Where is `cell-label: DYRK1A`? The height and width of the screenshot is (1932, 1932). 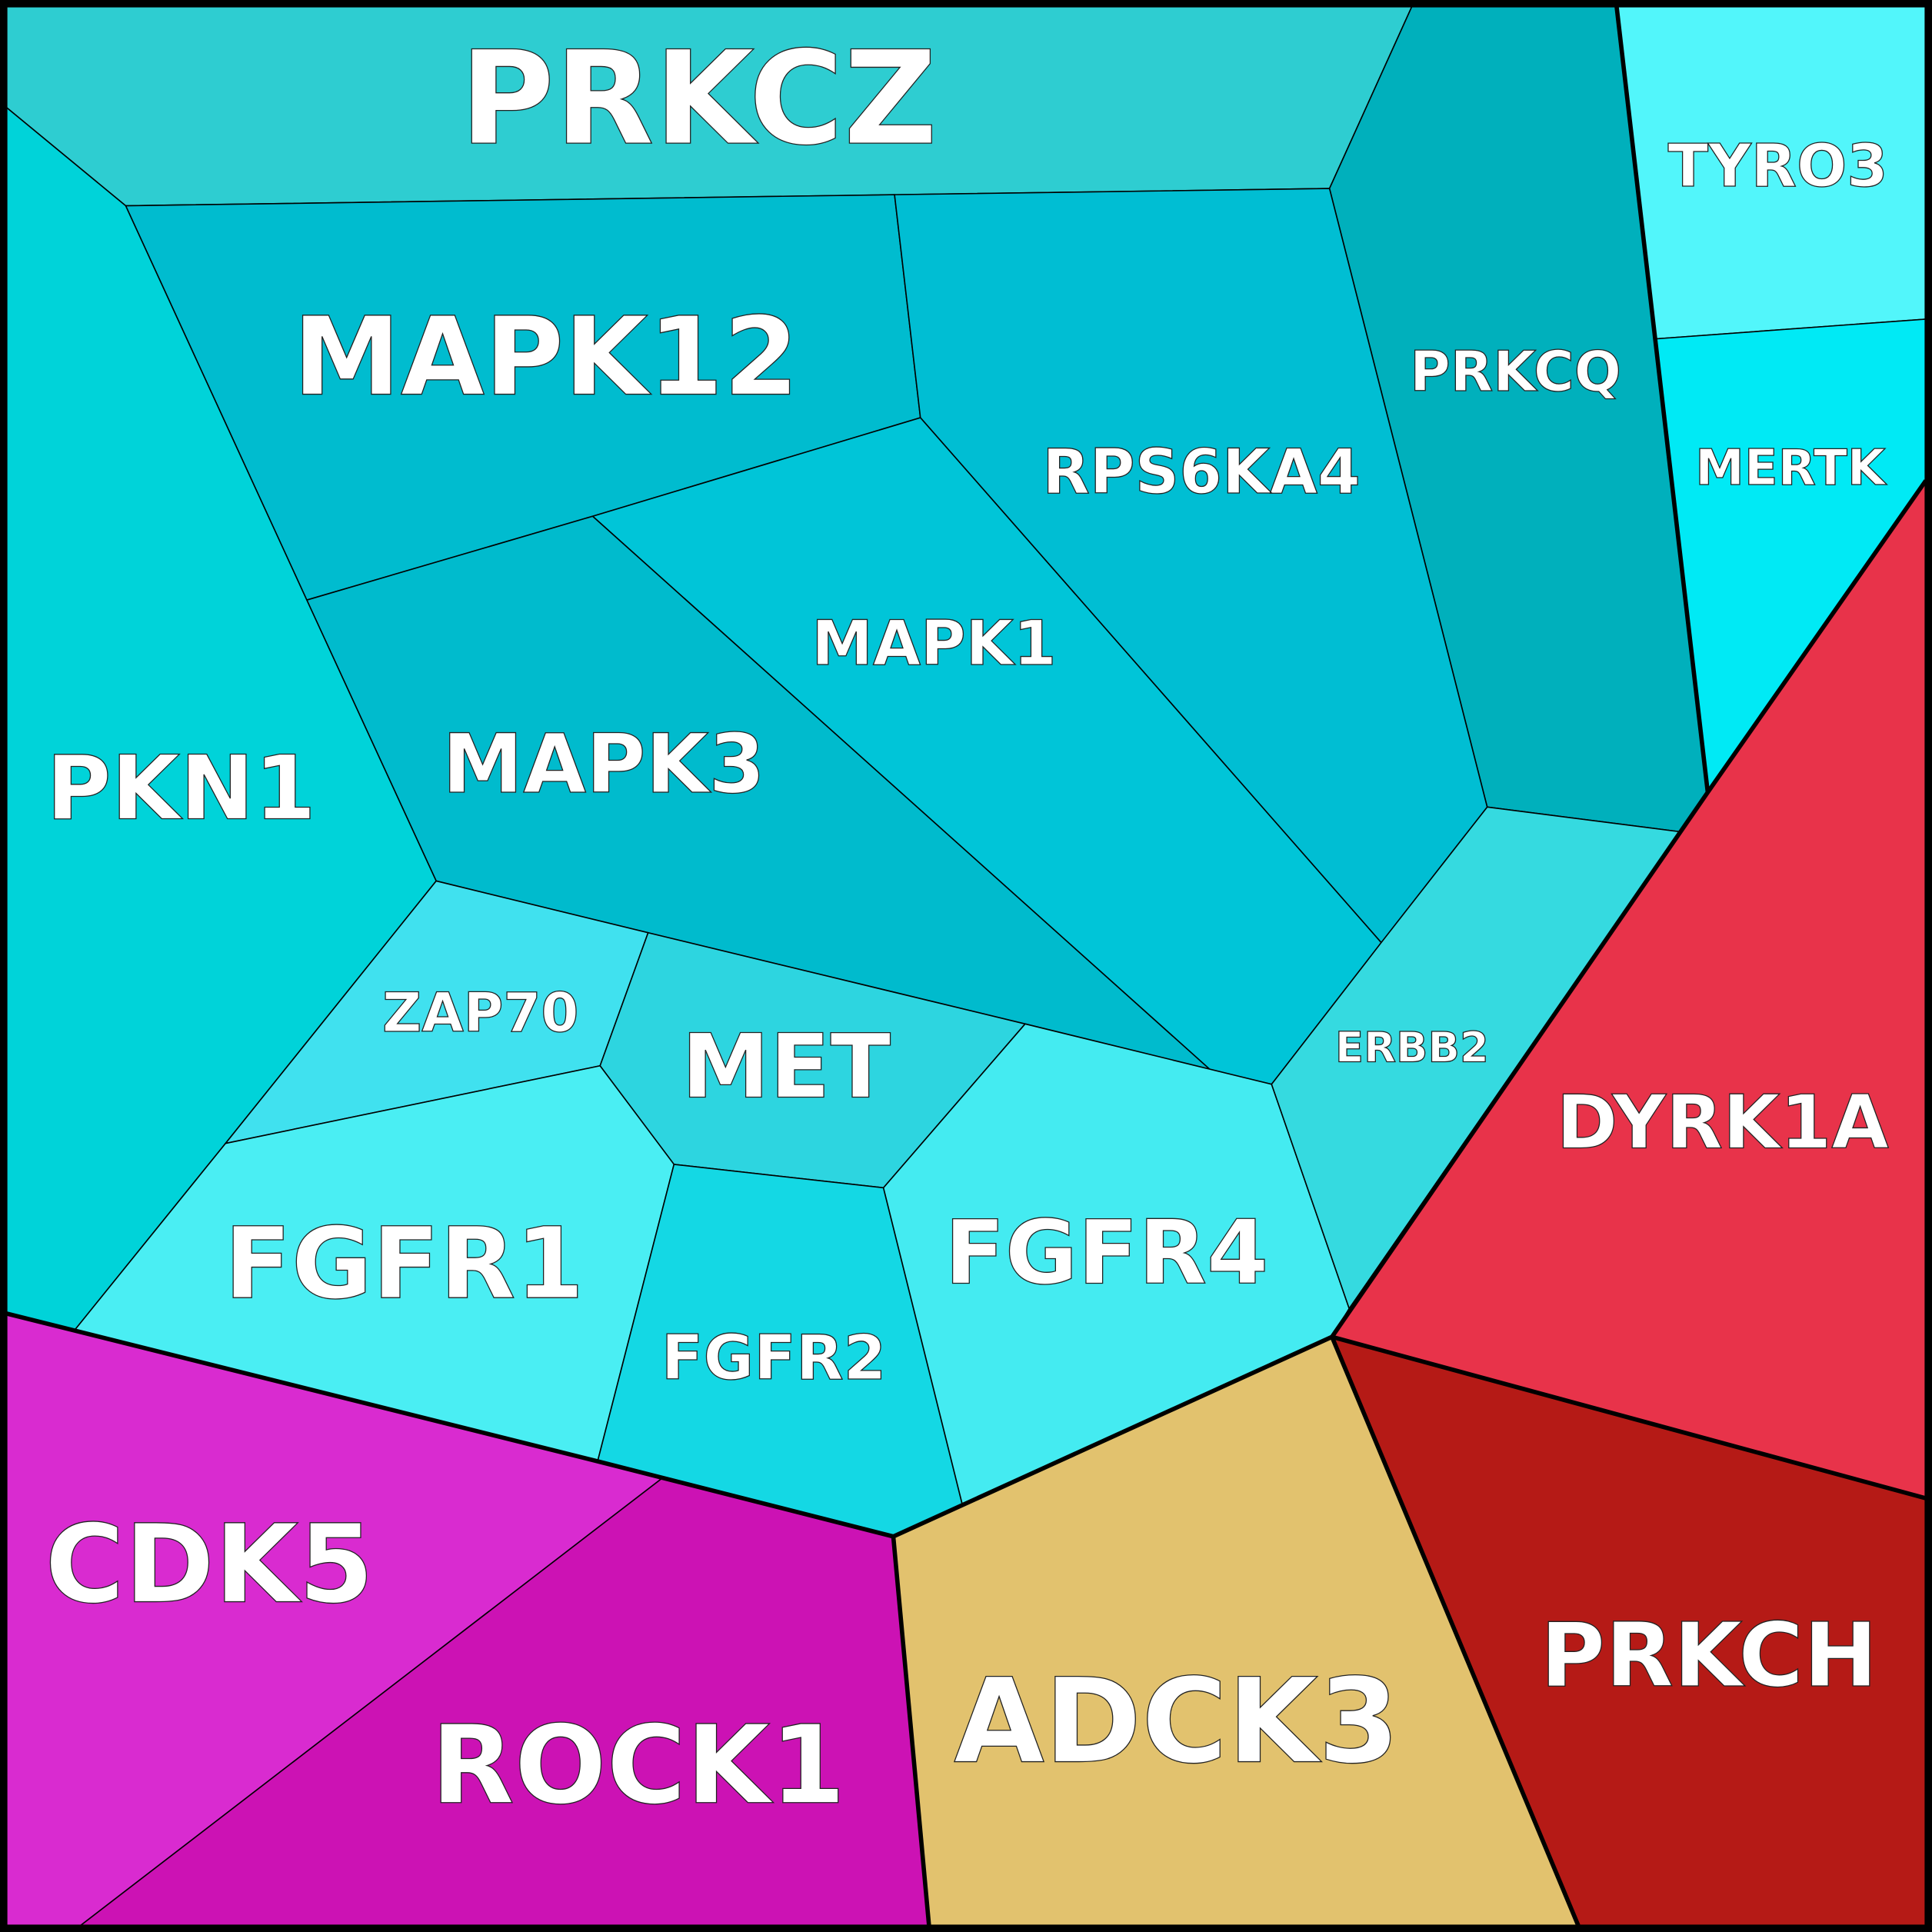
cell-label: DYRK1A is located at coordinates (1723, 1122).